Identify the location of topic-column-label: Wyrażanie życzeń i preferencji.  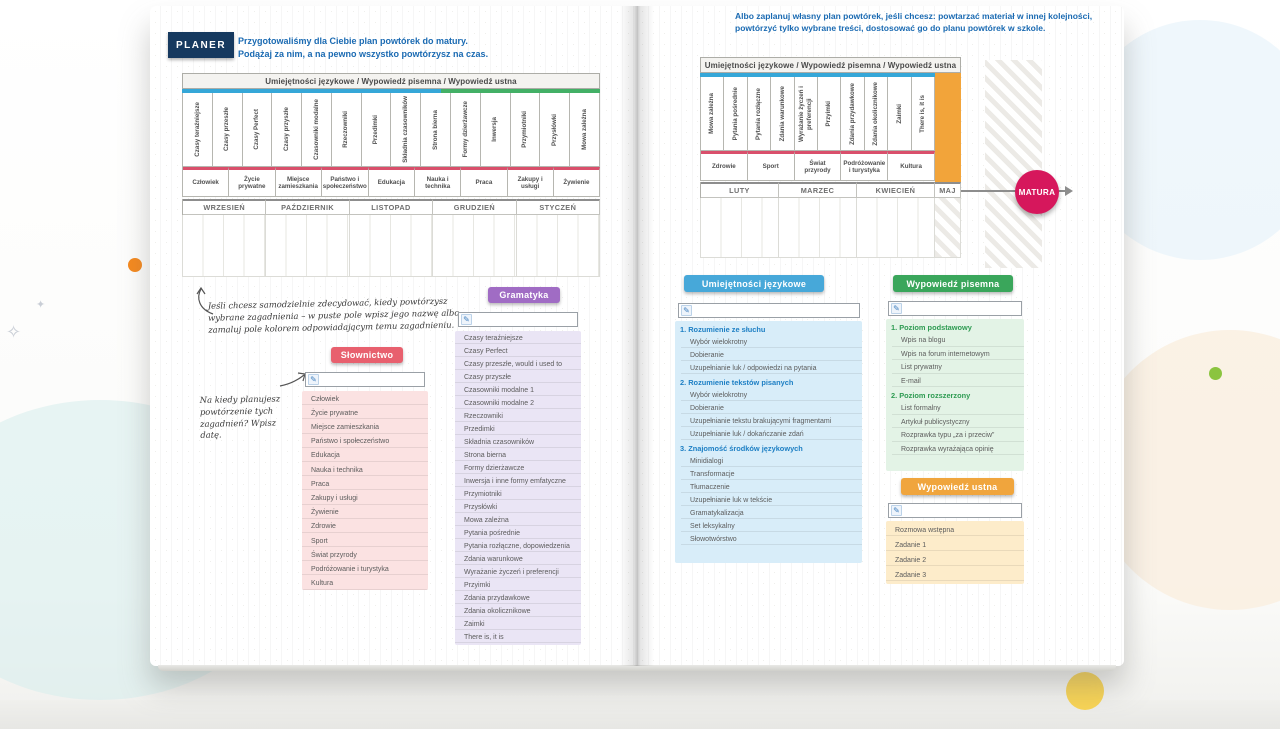
(805, 113).